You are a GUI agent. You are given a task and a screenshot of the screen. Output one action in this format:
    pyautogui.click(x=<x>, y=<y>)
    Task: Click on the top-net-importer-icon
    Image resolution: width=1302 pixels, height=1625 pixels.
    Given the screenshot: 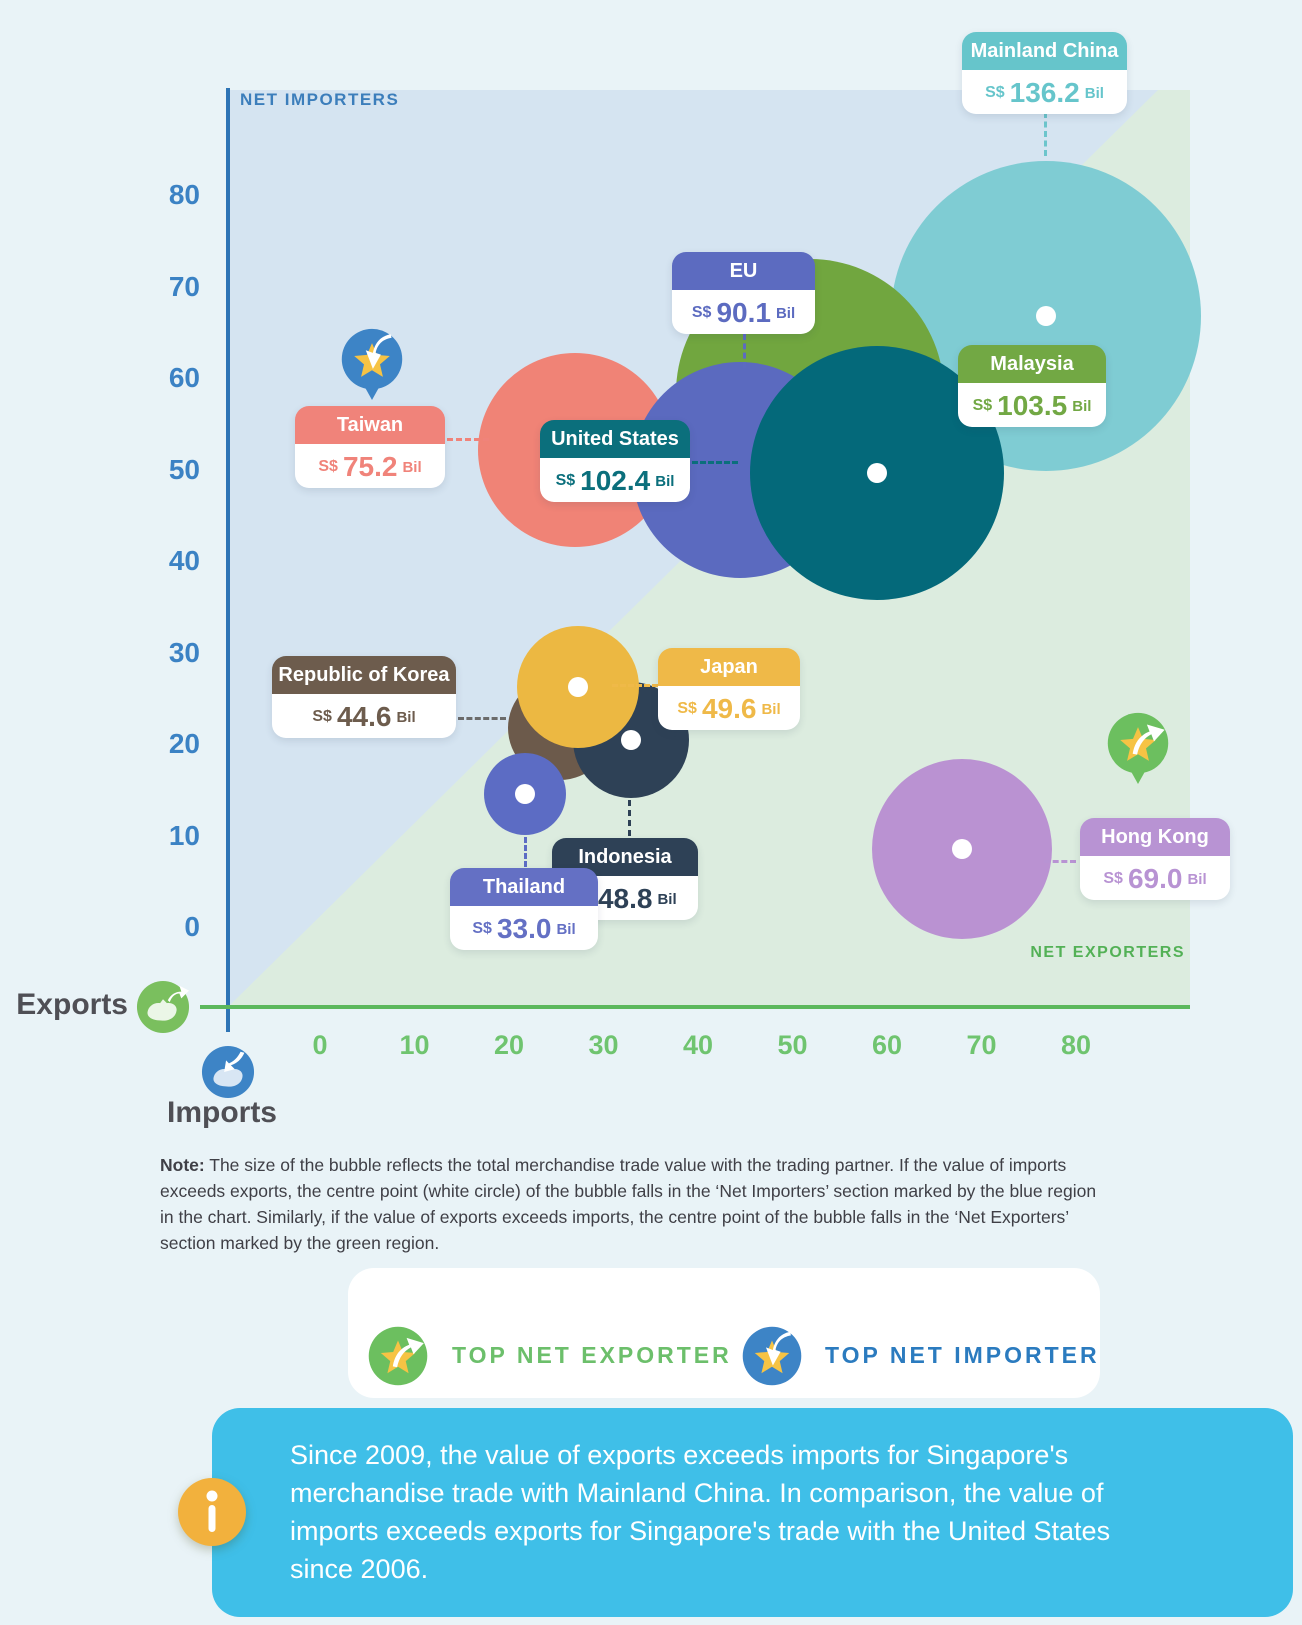 What is the action you would take?
    pyautogui.click(x=772, y=1356)
    